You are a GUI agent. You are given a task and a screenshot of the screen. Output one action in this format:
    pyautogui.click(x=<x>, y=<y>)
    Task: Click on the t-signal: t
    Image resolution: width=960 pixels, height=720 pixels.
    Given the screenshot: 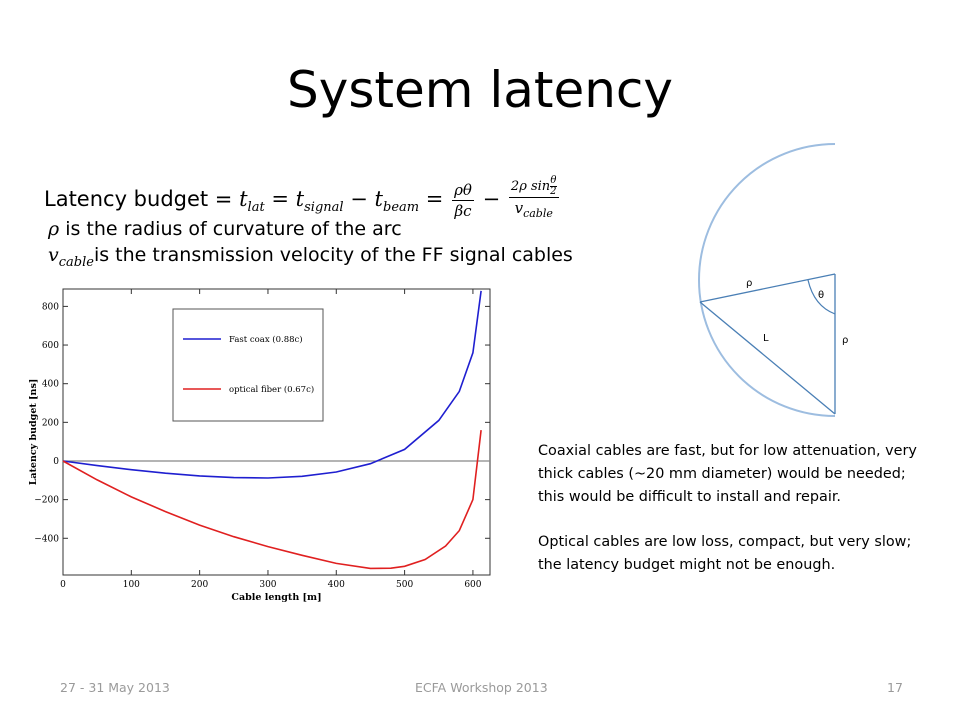 What is the action you would take?
    pyautogui.click(x=300, y=199)
    